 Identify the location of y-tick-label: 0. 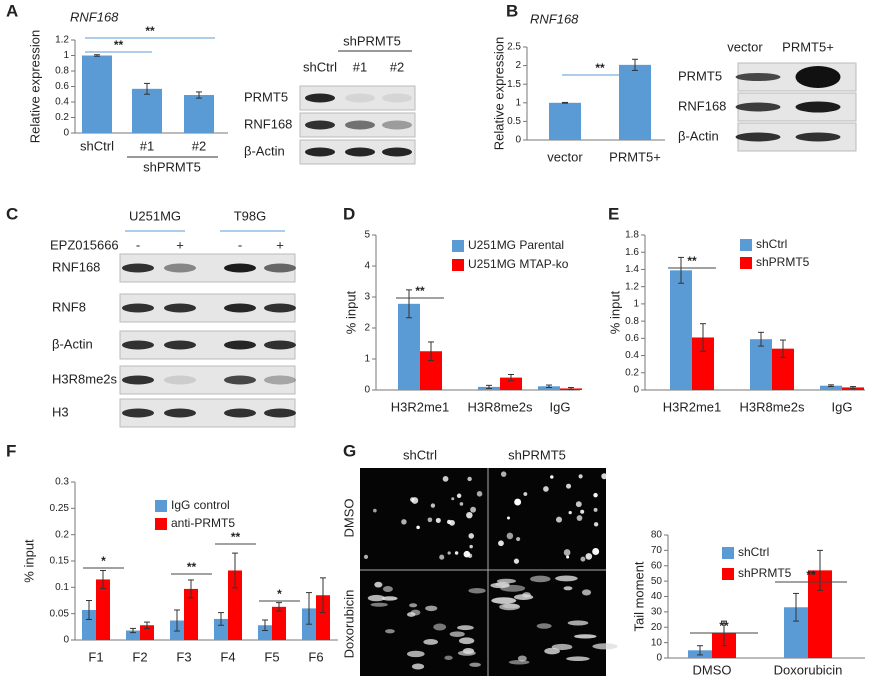
(659, 658).